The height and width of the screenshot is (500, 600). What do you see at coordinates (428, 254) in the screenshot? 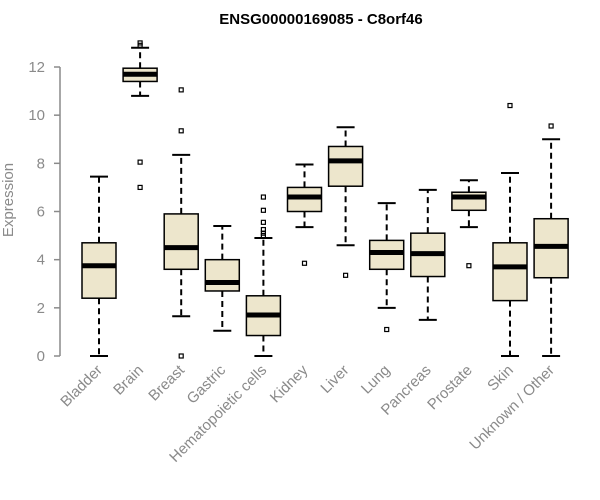
I see `box-pancreas` at bounding box center [428, 254].